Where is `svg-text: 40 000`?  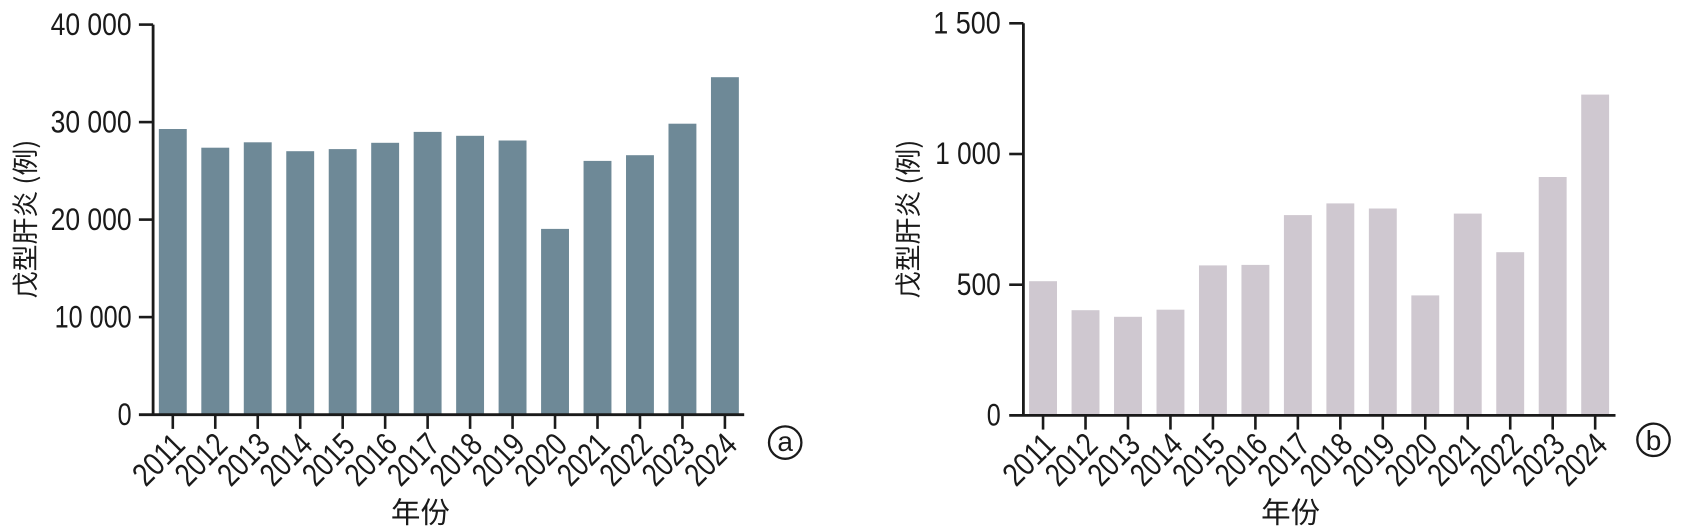 svg-text: 40 000 is located at coordinates (91, 24).